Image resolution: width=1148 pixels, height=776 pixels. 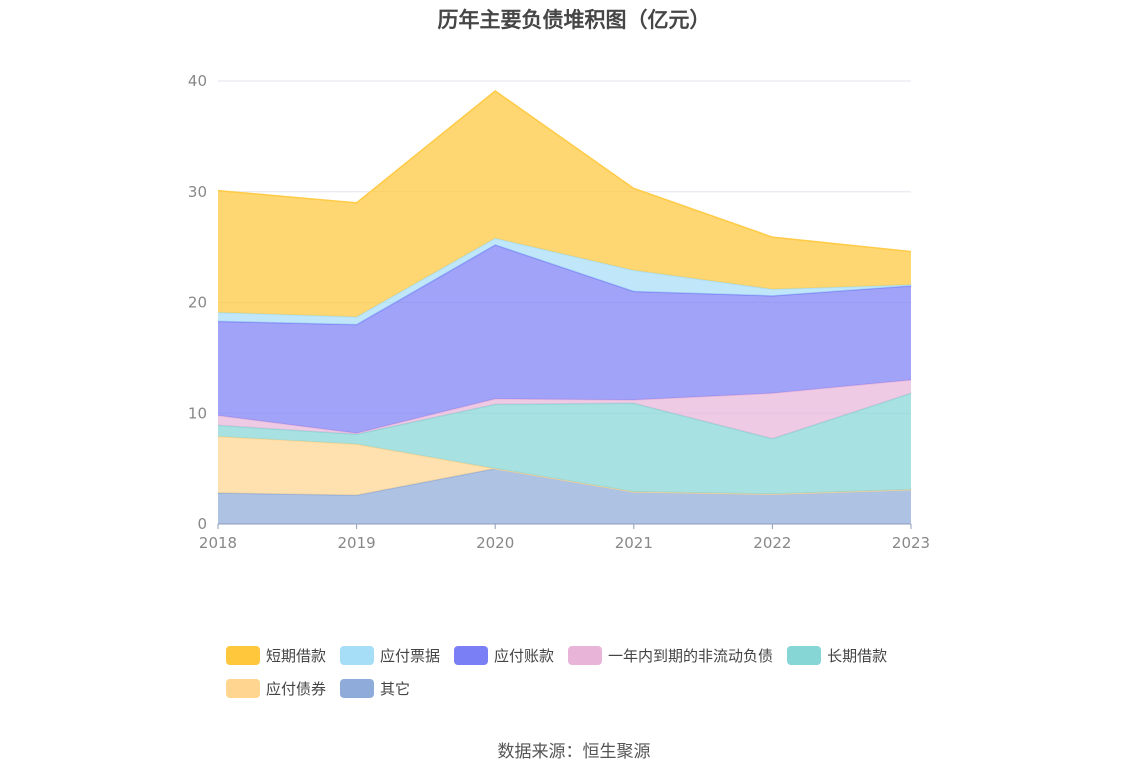 What do you see at coordinates (495, 543) in the screenshot?
I see `x-tick-label: 2020` at bounding box center [495, 543].